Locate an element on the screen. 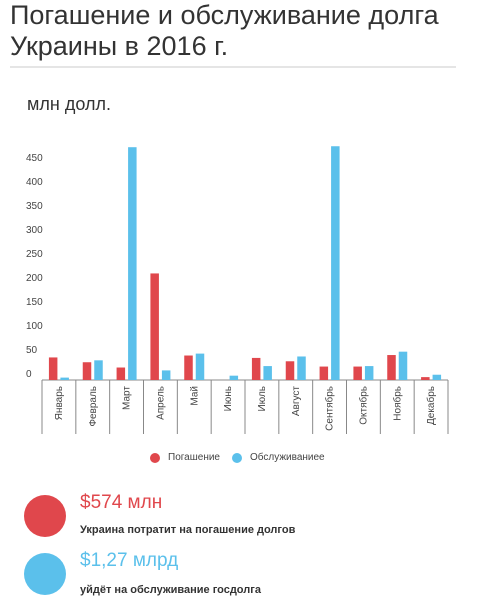  y-tick-label: 400 is located at coordinates (34, 182).